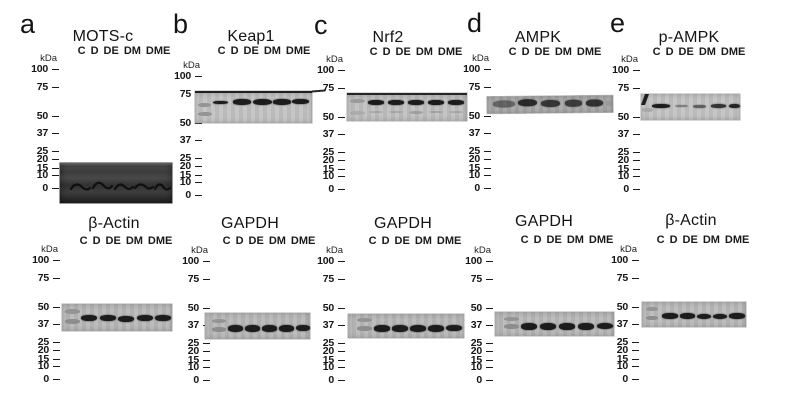  I want to click on mw-mark: 25, so click(624, 152).